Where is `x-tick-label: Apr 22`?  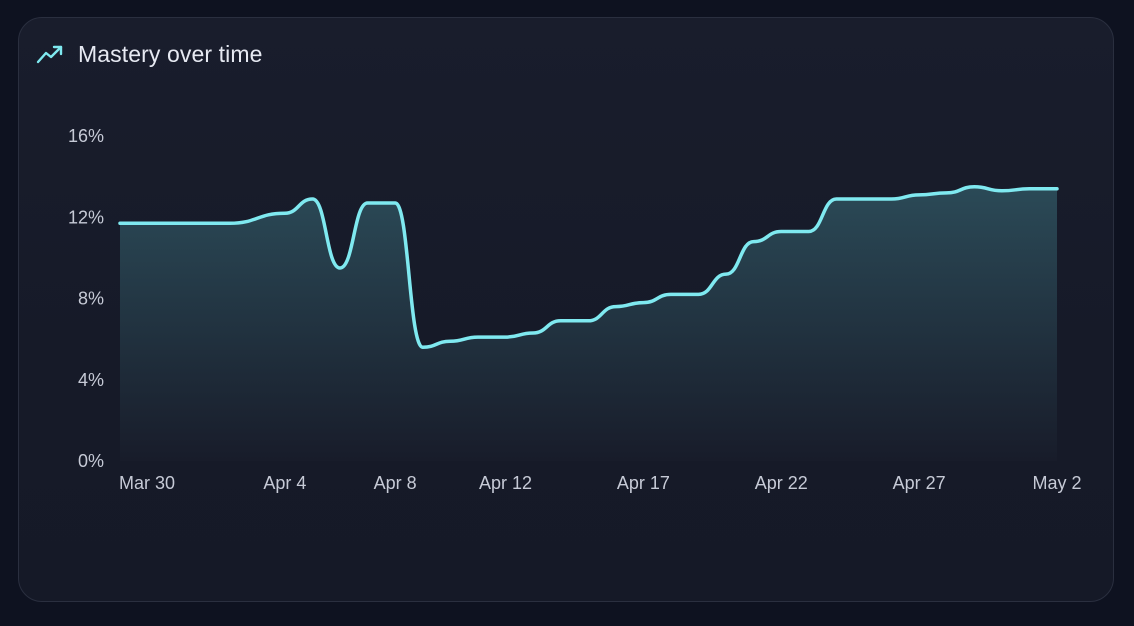
x-tick-label: Apr 22 is located at coordinates (781, 483).